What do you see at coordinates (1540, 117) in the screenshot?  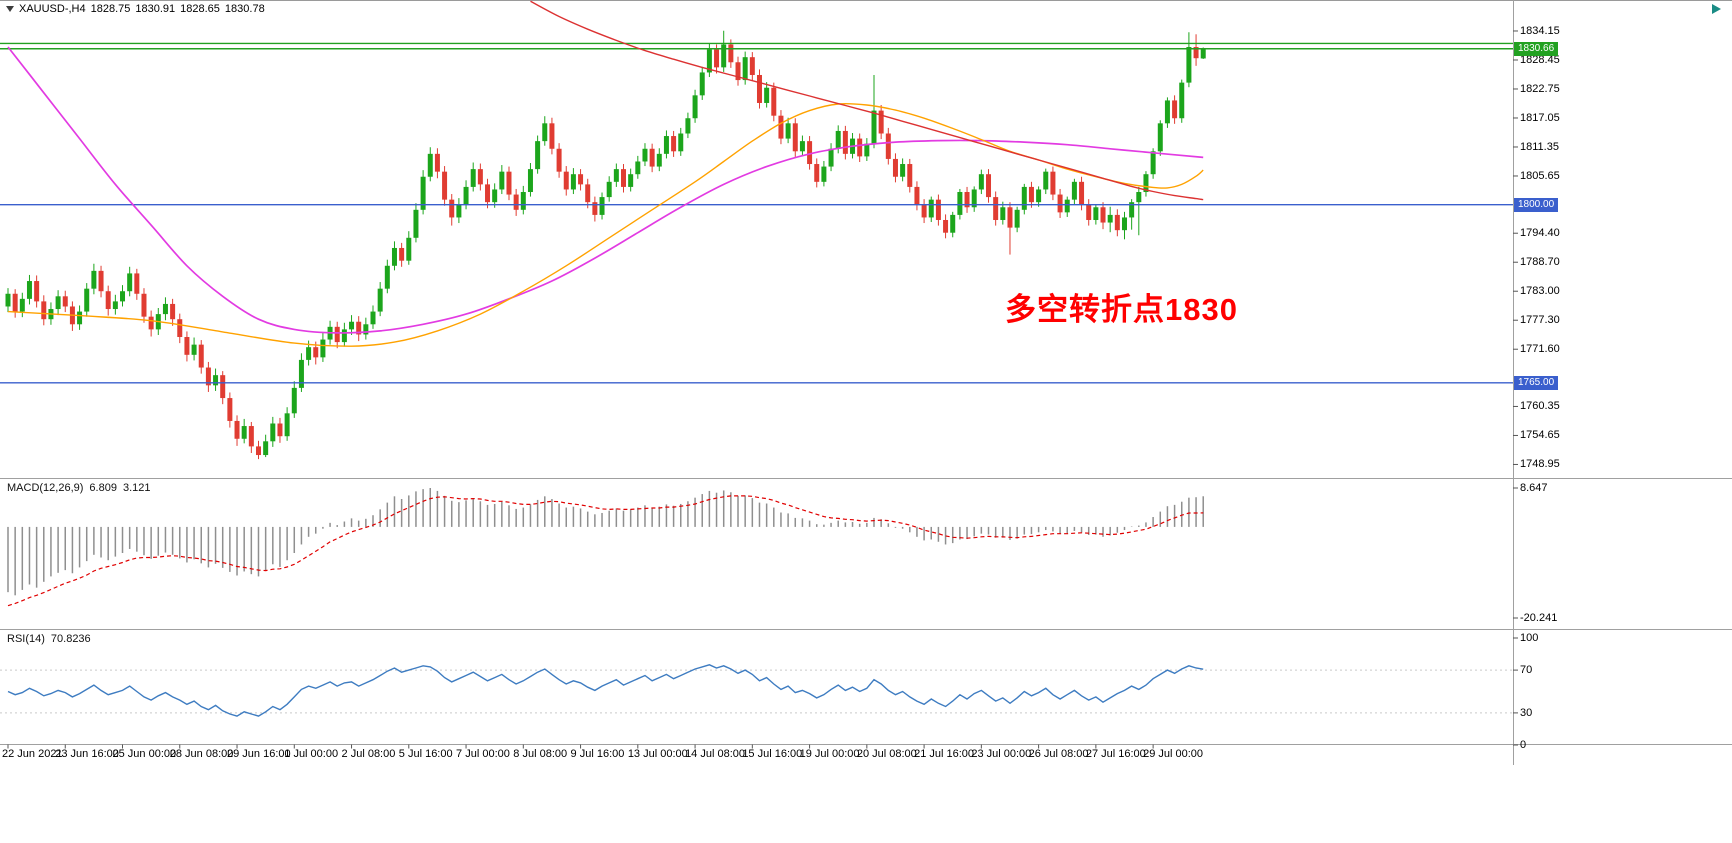 I see `price-tick-label: 1817.05` at bounding box center [1540, 117].